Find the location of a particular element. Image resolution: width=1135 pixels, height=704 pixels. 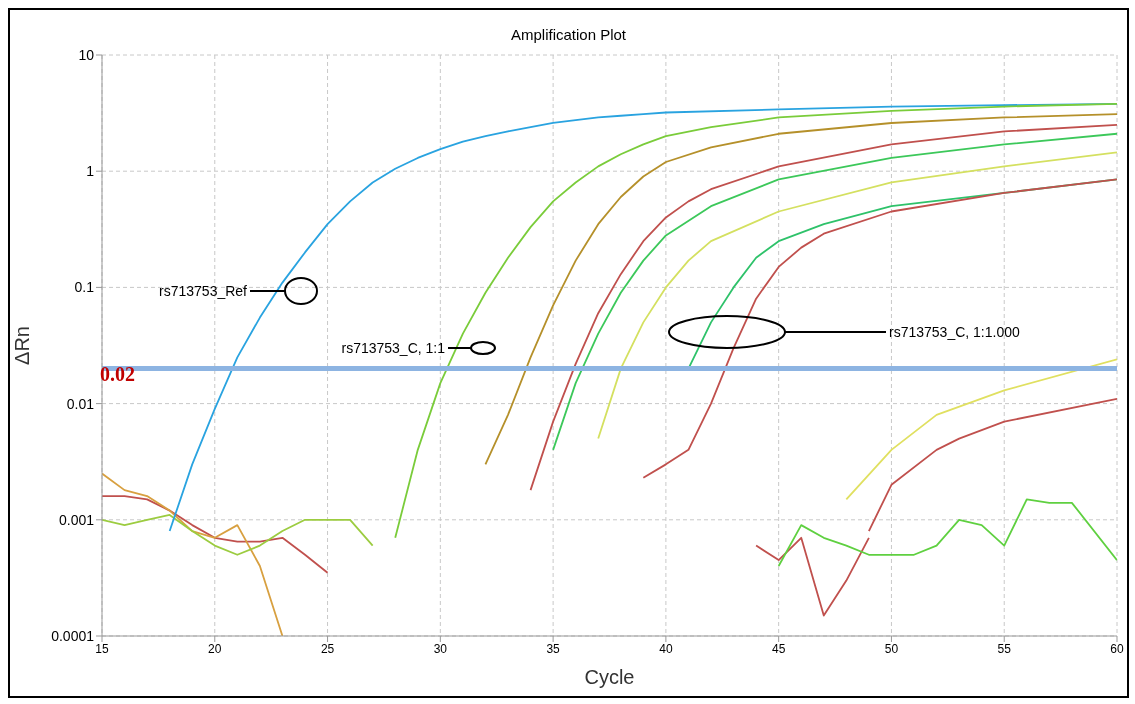

y-tick-label: 0.001 is located at coordinates (76, 519).